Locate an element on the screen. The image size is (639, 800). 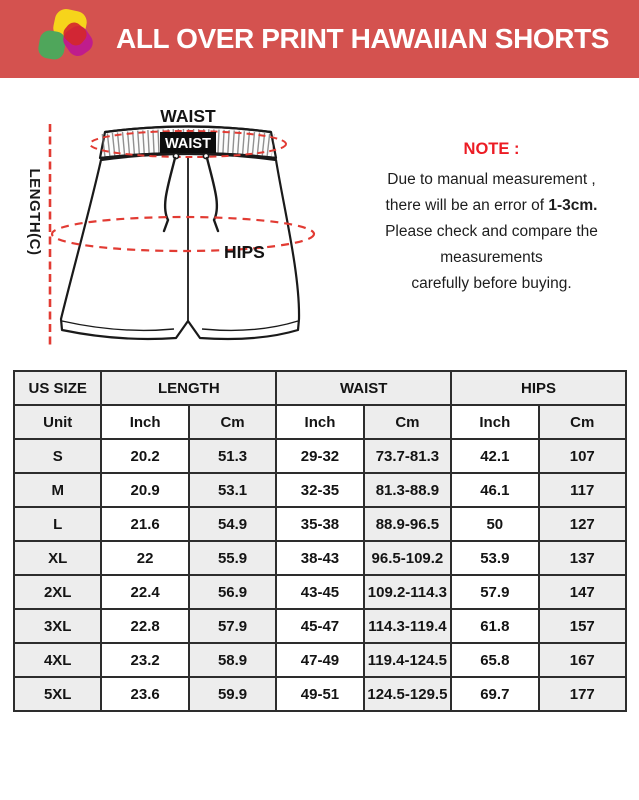
unit-header-row: Unit Inch Cm Inch Cm Inch Cm is located at coordinates (320, 422).